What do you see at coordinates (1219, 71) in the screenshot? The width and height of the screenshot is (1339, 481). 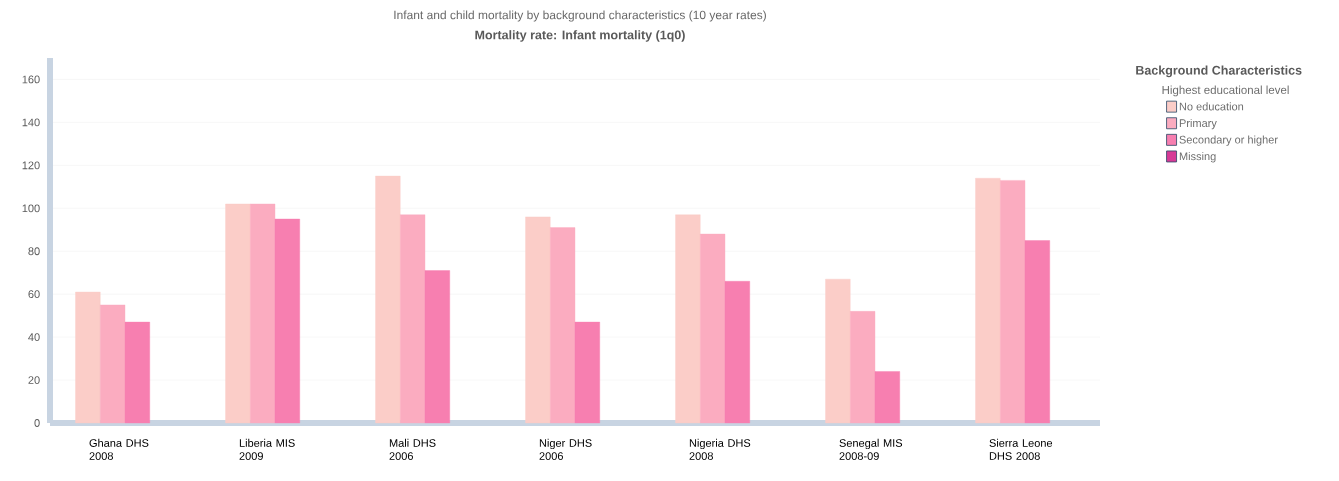 I see `legend-title: Background Characteristics` at bounding box center [1219, 71].